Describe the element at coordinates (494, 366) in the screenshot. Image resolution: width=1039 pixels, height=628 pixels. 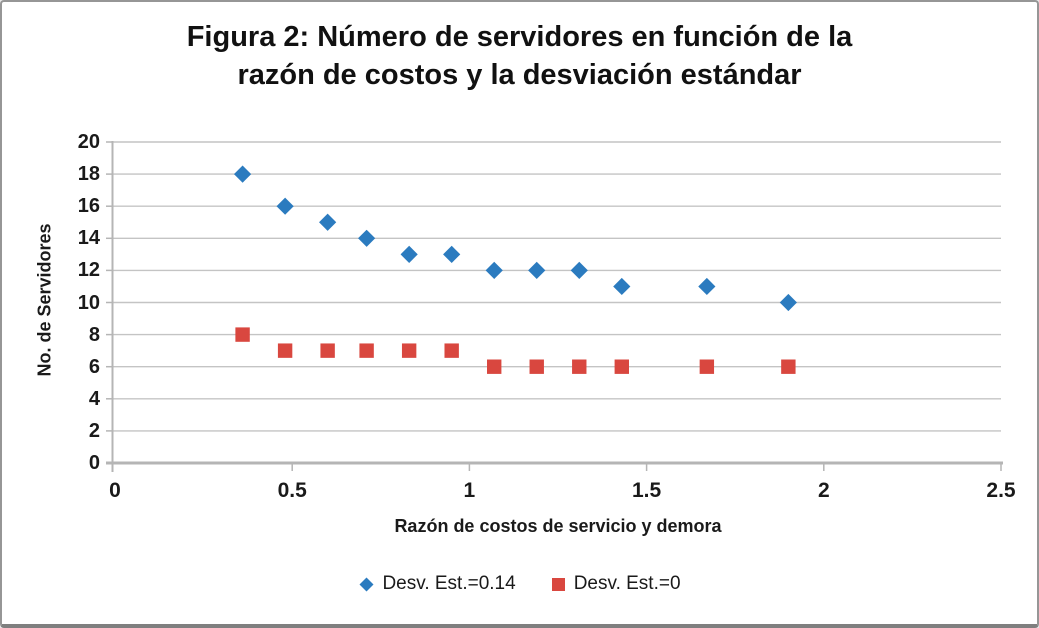
I see `data-point-square-1.07` at that location.